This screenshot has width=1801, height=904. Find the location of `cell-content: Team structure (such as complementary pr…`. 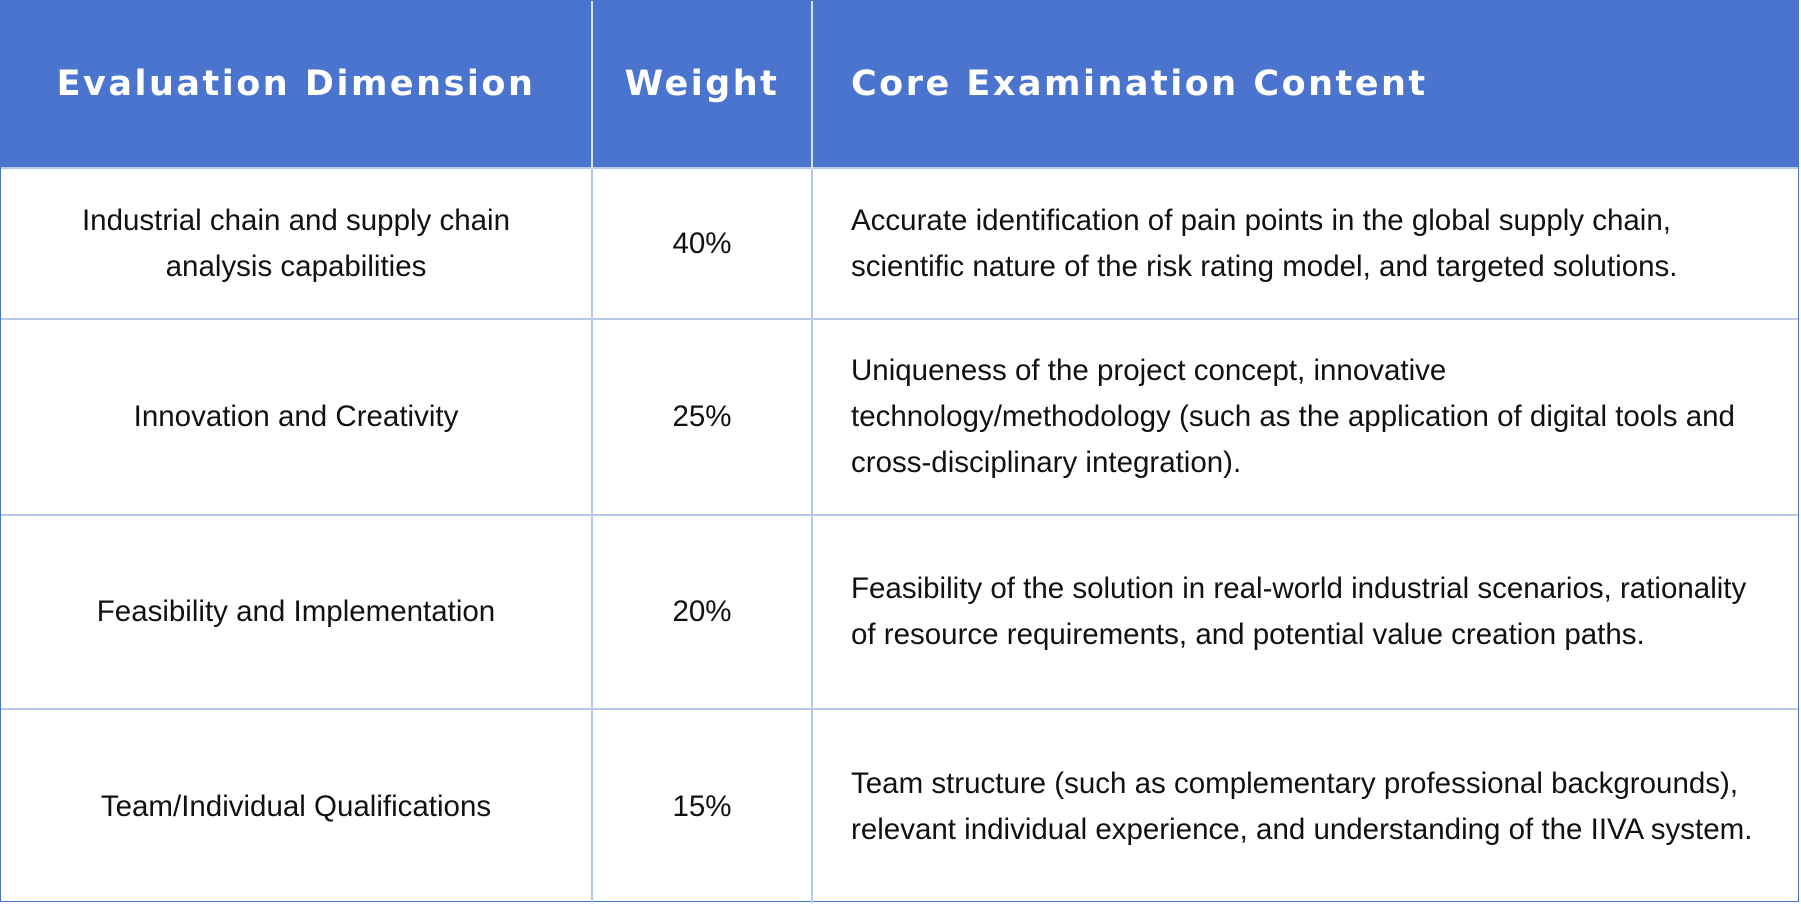

cell-content: Team structure (such as complementary pr… is located at coordinates (1304, 805).